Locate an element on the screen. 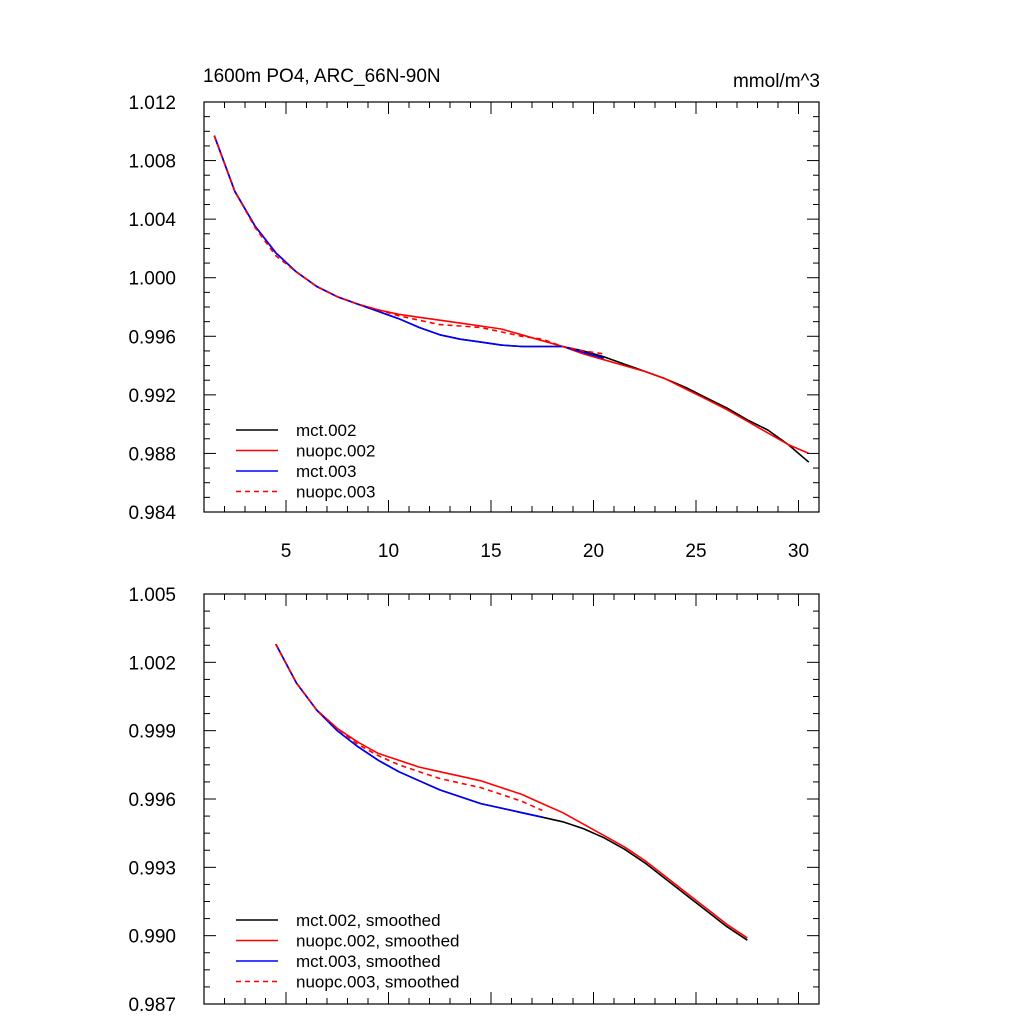  legend-label-1: nuopc.002 is located at coordinates (335, 451).